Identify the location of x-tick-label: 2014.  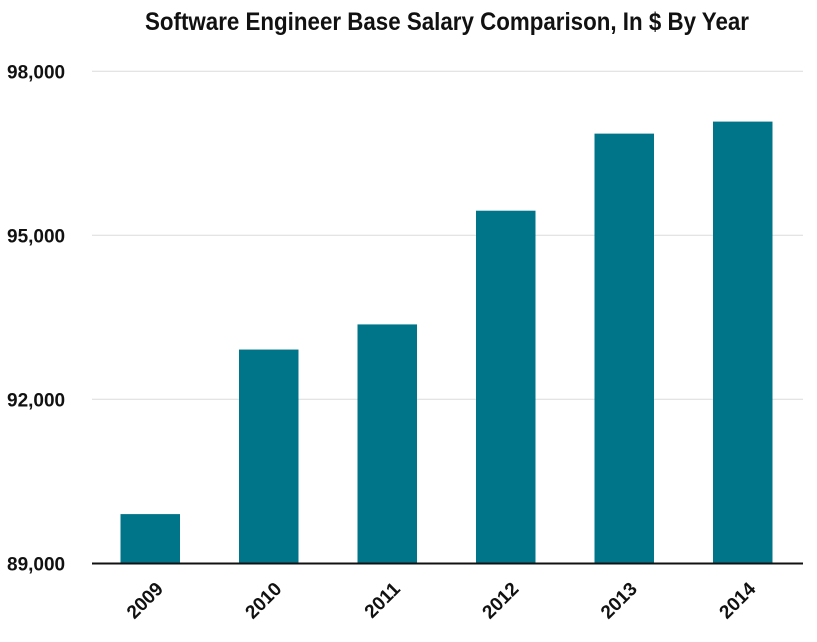
(738, 600).